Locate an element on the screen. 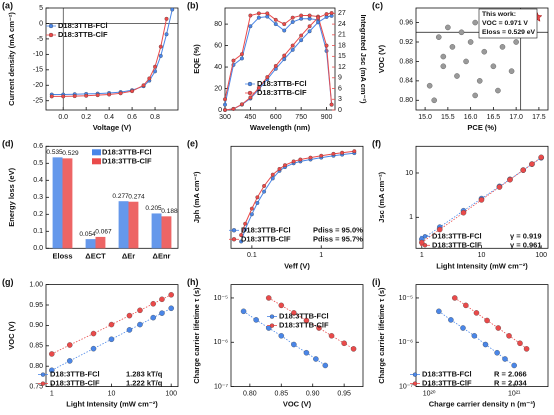 The width and height of the screenshot is (554, 415). y-axis-label: Jsc (mA cm⁻²) is located at coordinates (381, 196).